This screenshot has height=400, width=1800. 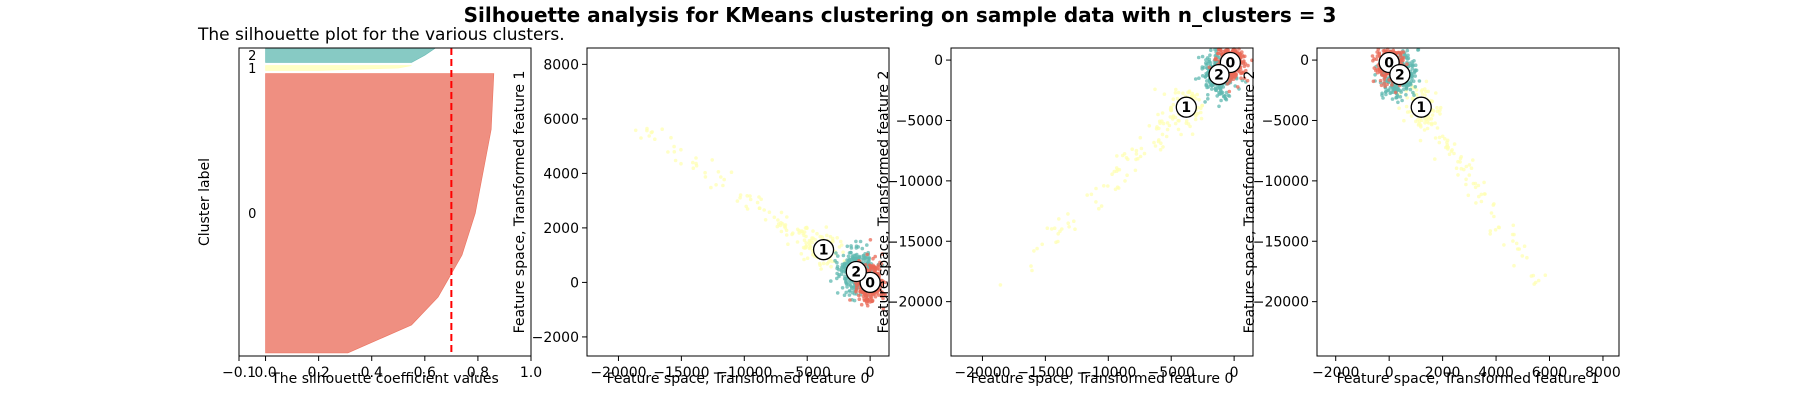 What do you see at coordinates (252, 56) in the screenshot?
I see `cluster-label-2: 2` at bounding box center [252, 56].